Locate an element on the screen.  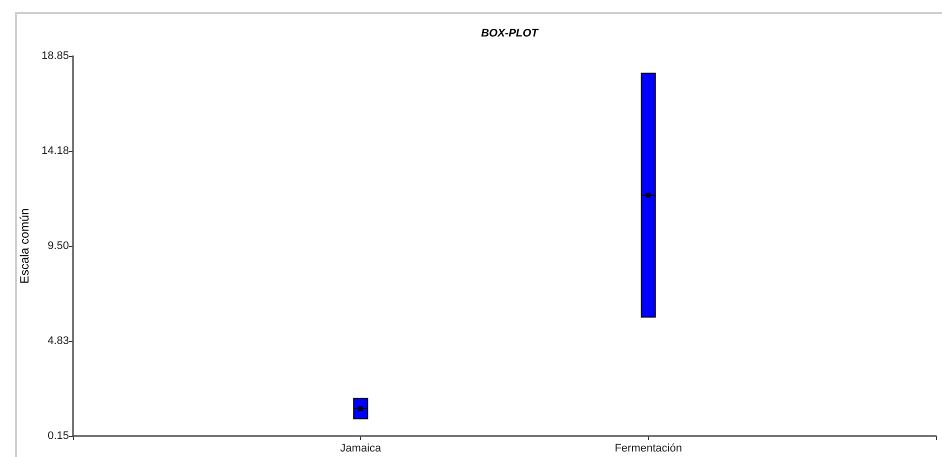
y-tick-label: 9.50 is located at coordinates (58, 246).